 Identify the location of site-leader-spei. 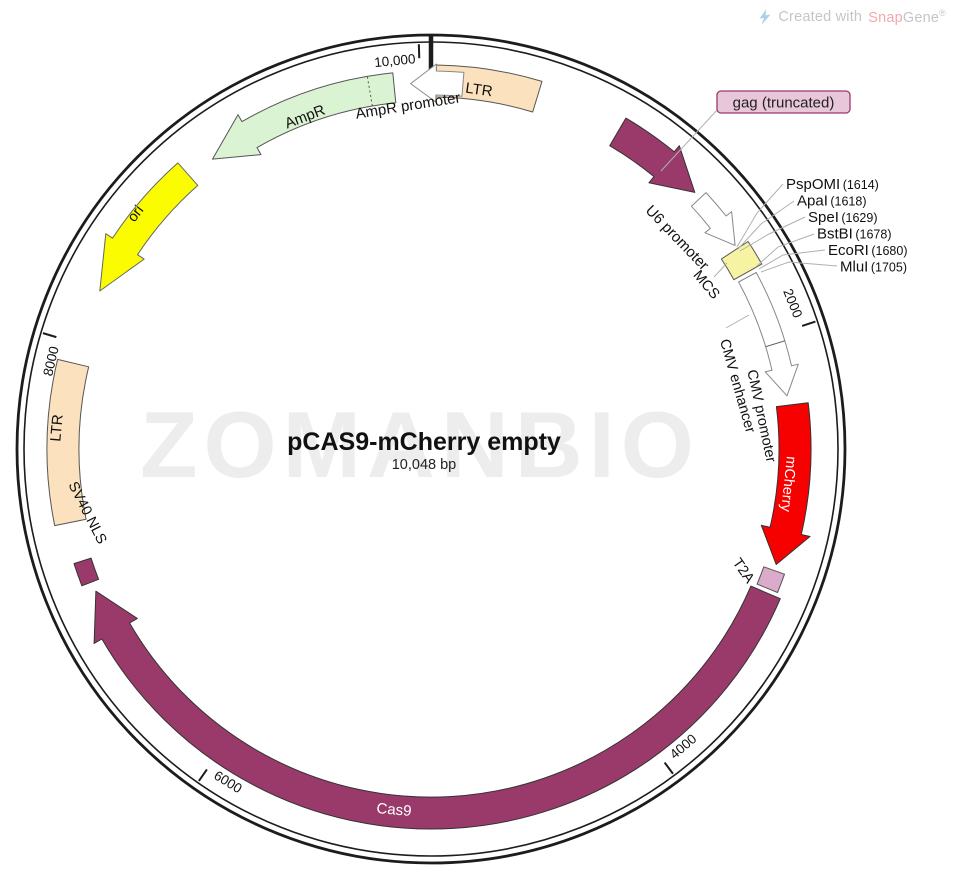
(772, 234).